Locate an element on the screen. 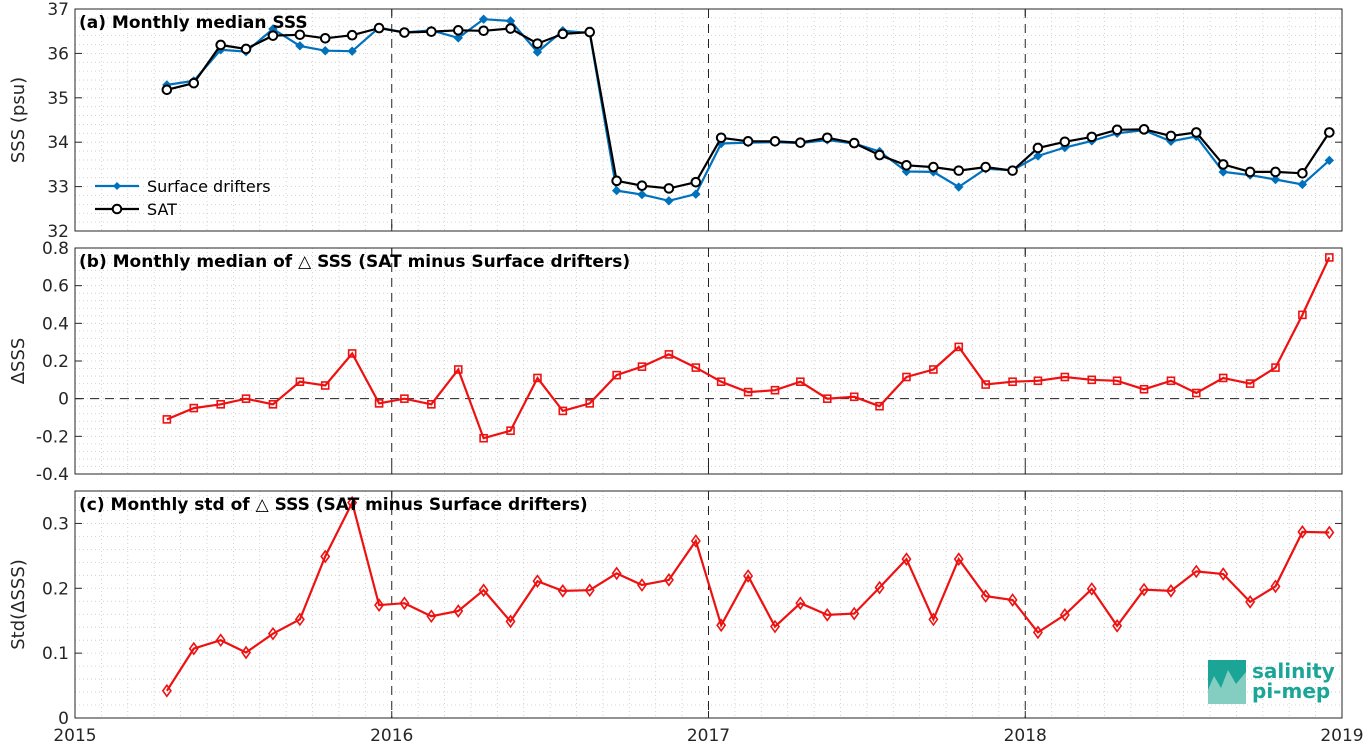 The height and width of the screenshot is (745, 1364). y-tick-label: 0.2 is located at coordinates (55, 362).